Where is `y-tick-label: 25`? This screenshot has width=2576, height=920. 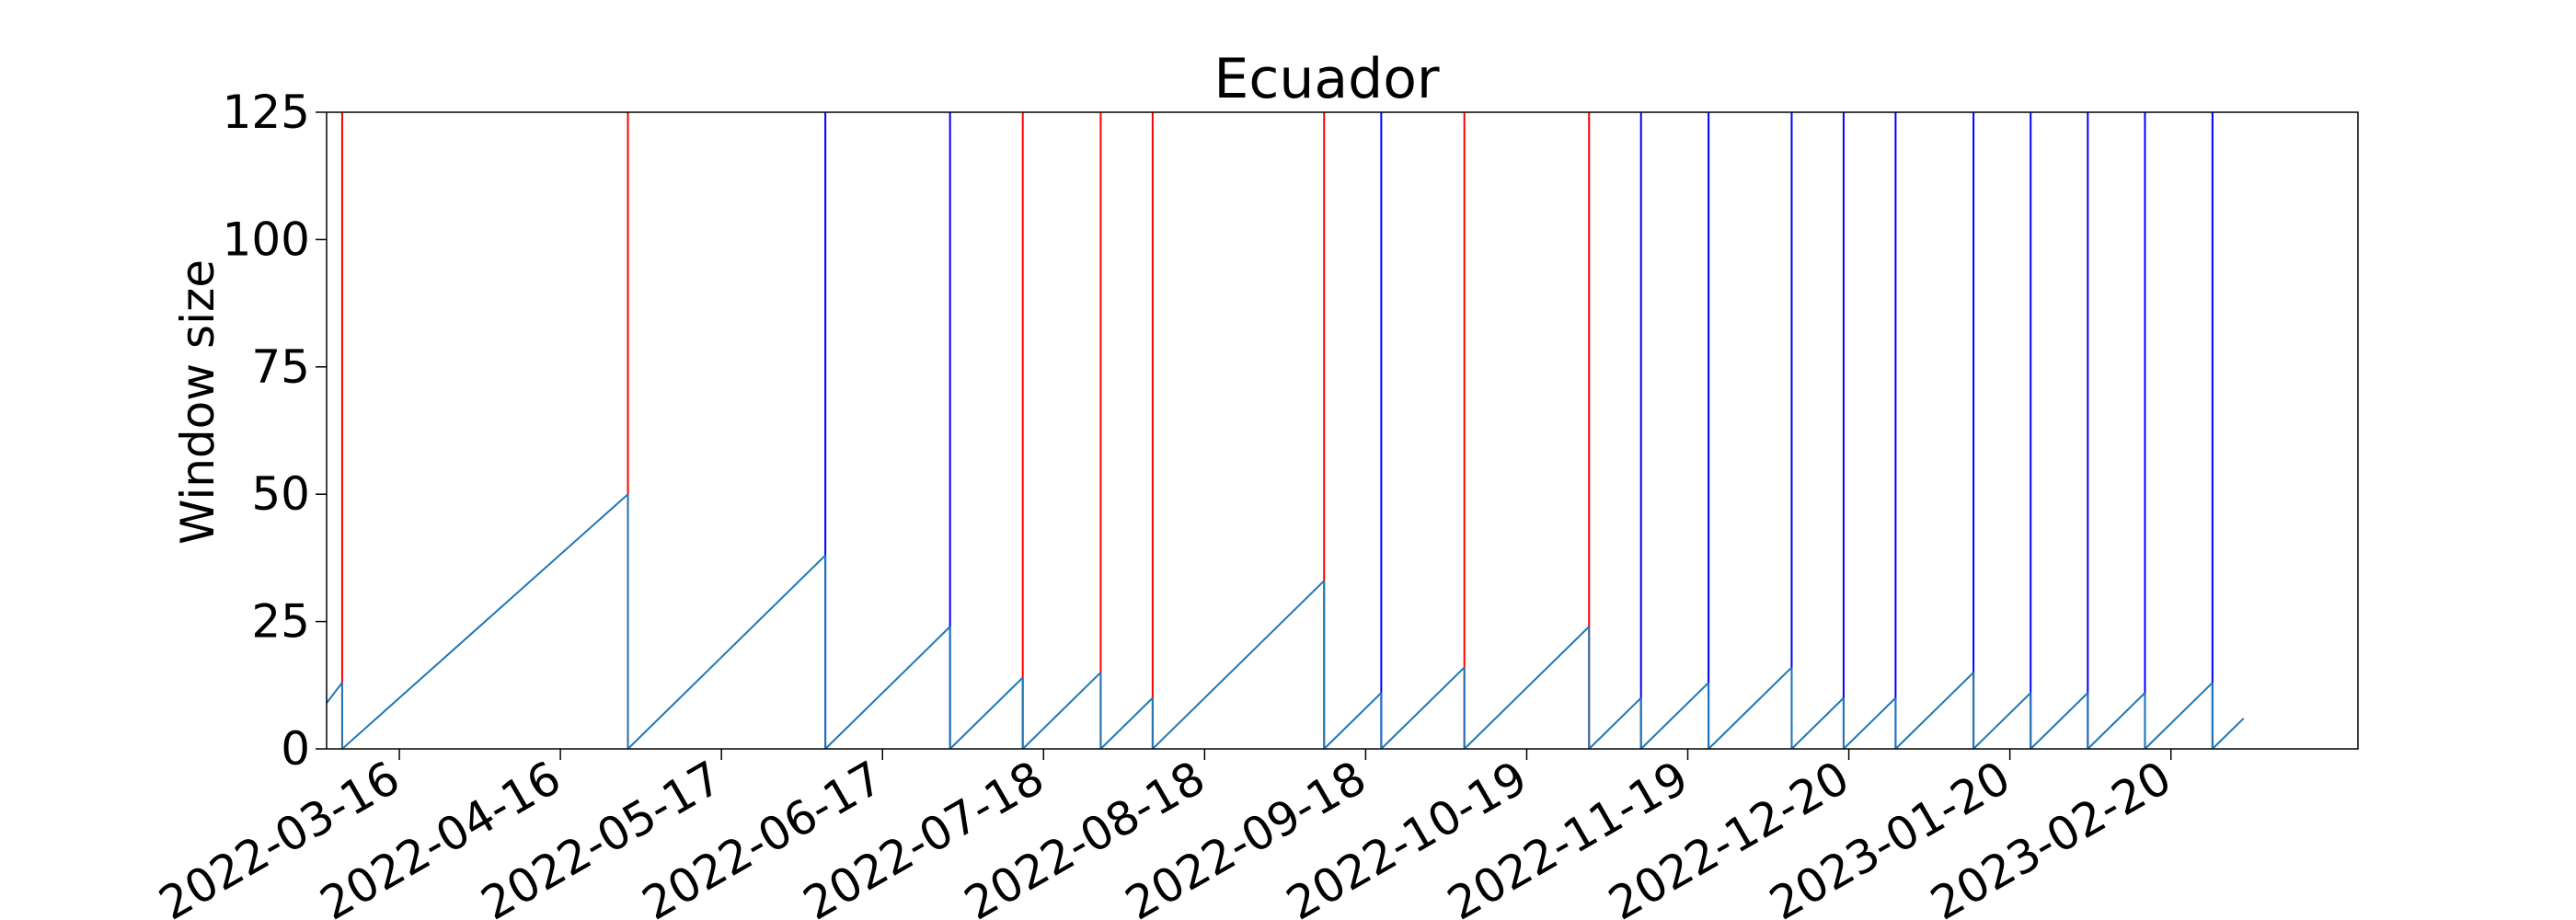
y-tick-label: 25 is located at coordinates (280, 622).